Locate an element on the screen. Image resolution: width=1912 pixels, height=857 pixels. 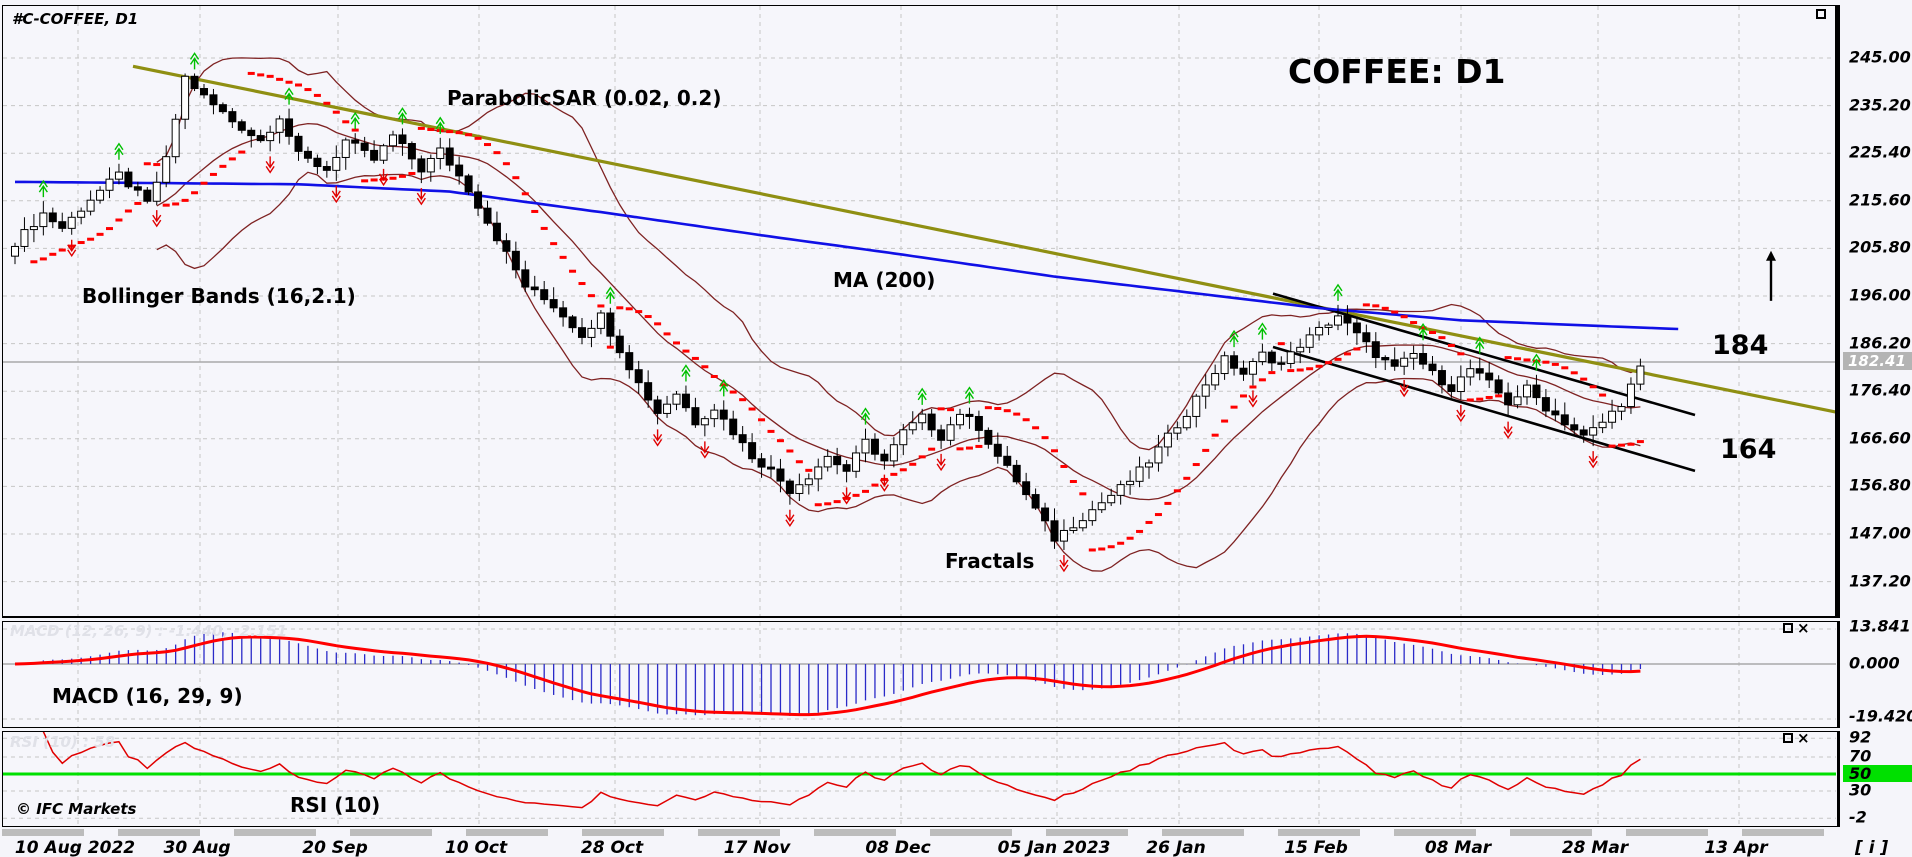
price-tick: 156.80 is located at coordinates (1880, 485).